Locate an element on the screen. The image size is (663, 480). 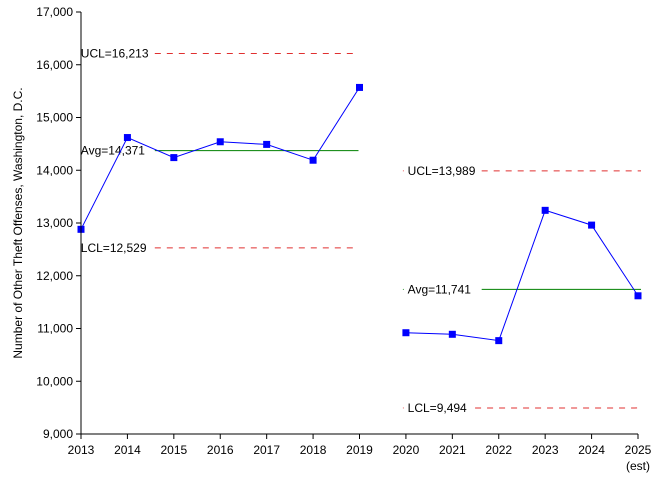
x-tick-label: 2025 is located at coordinates (638, 450).